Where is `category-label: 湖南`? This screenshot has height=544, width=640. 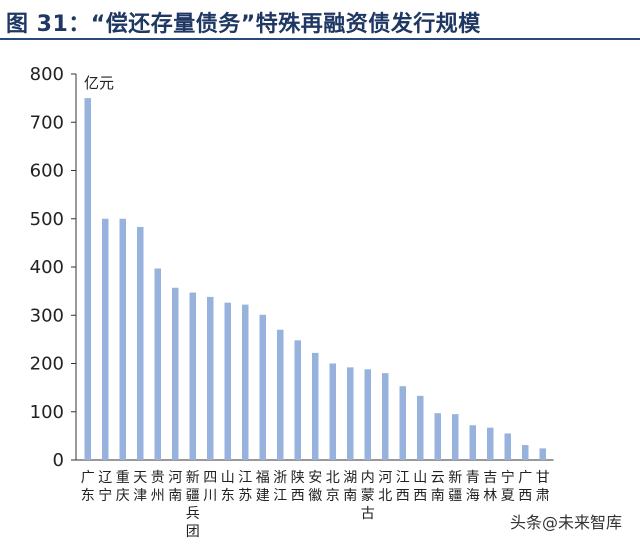 category-label: 湖南 is located at coordinates (350, 487).